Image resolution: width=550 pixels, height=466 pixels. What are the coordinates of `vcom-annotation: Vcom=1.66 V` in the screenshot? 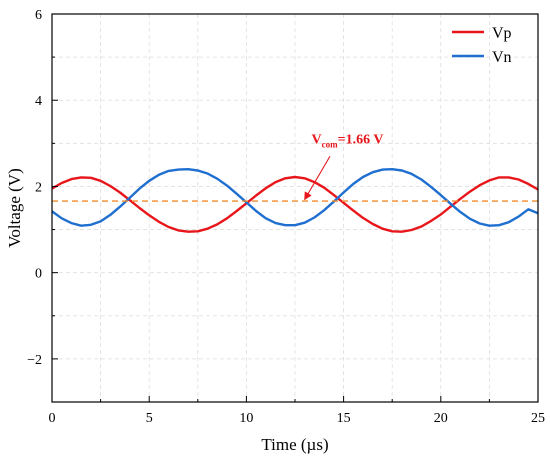 It's located at (344, 166).